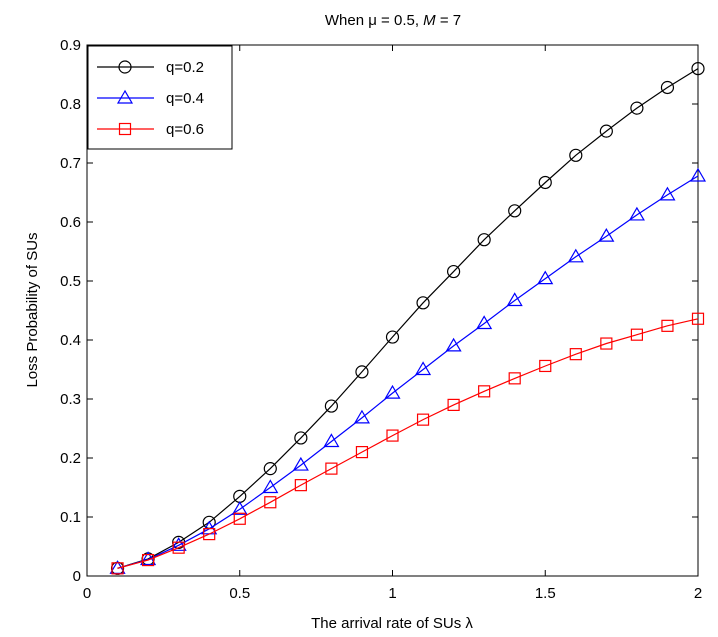  I want to click on legend-entry: q=0.2, so click(150, 67).